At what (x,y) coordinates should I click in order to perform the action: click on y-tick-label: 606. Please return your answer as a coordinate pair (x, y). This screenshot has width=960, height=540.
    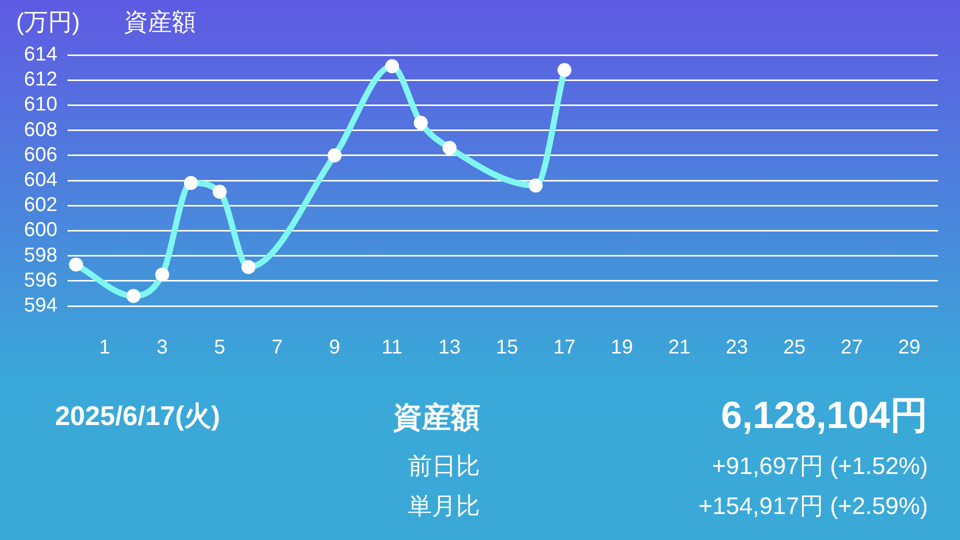
    Looking at the image, I should click on (41, 155).